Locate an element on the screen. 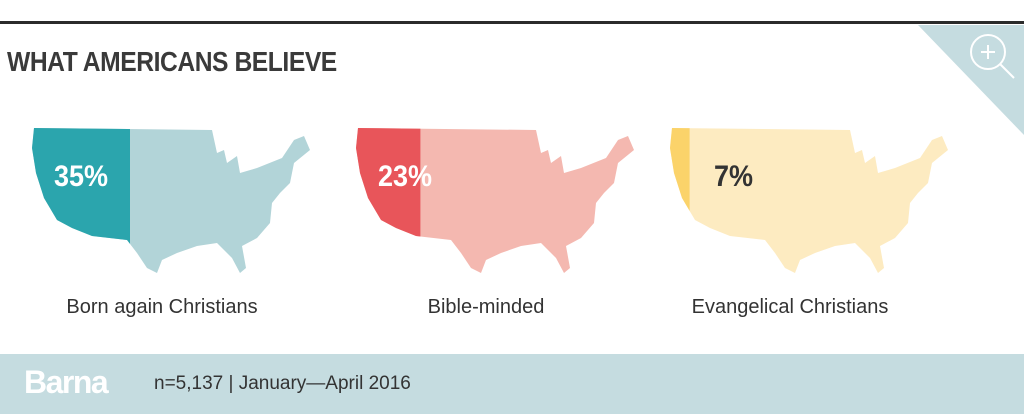  sample-info: n=5,137 | January—April 2016 is located at coordinates (282, 383).